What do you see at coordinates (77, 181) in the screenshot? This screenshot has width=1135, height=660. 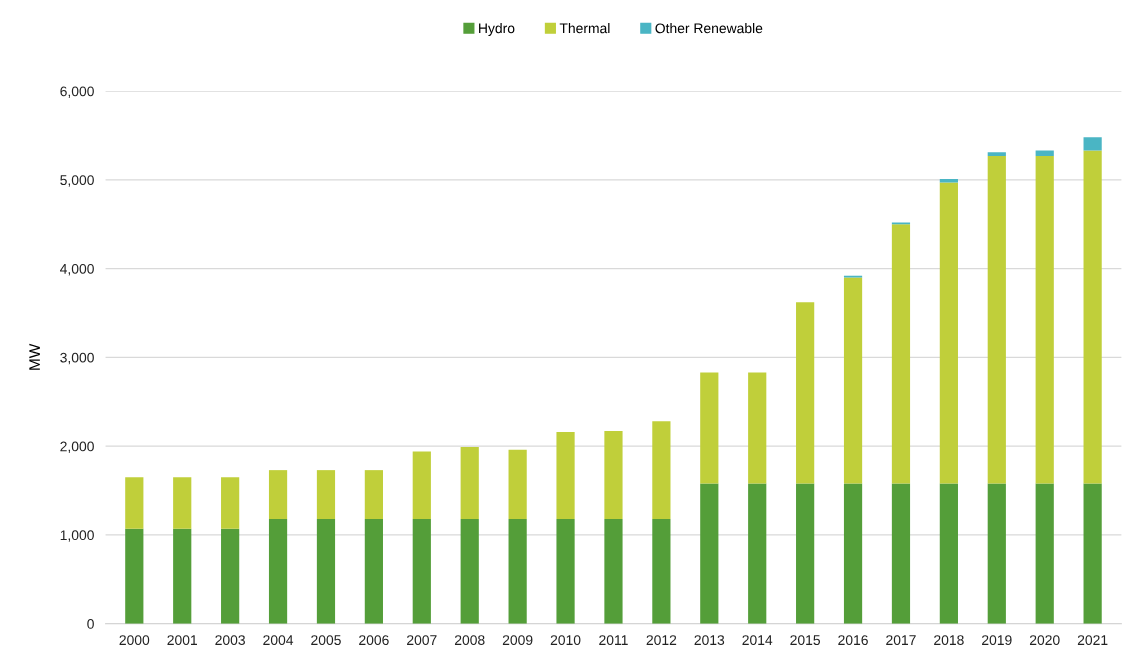 I see `y-tick-label: 5,000` at bounding box center [77, 181].